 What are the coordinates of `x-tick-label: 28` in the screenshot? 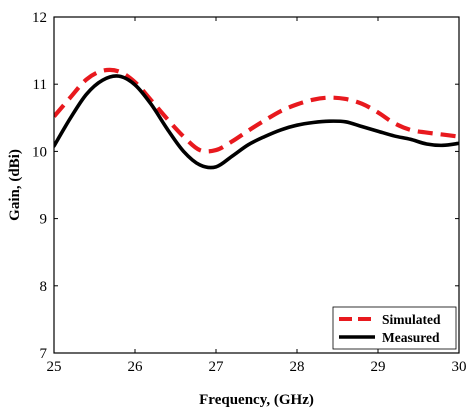 It's located at (297, 367).